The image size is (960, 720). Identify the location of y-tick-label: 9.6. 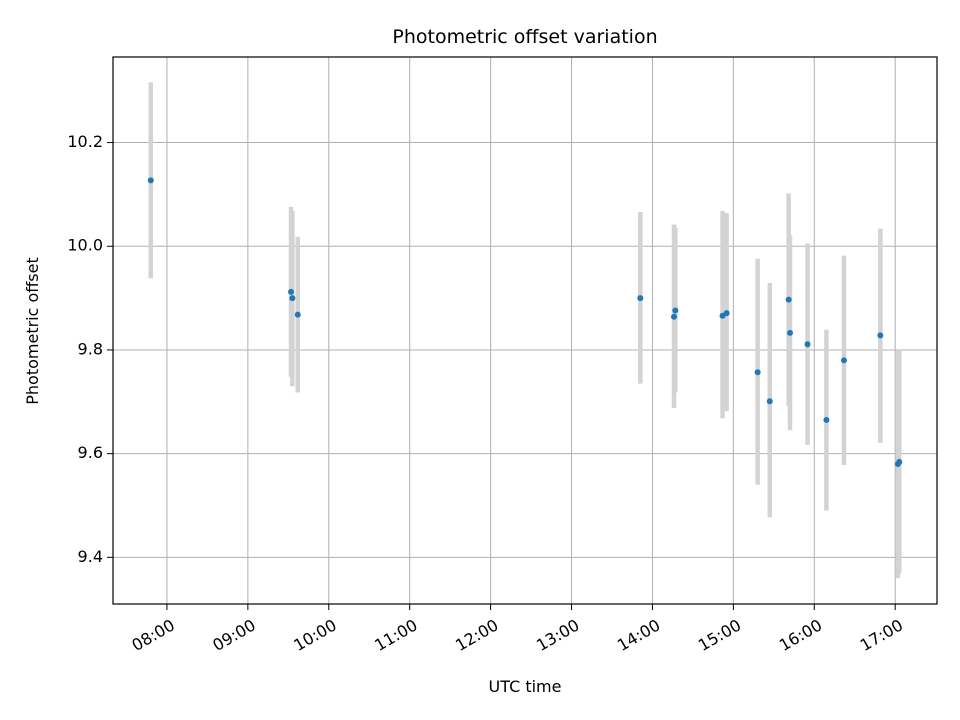
(90, 452).